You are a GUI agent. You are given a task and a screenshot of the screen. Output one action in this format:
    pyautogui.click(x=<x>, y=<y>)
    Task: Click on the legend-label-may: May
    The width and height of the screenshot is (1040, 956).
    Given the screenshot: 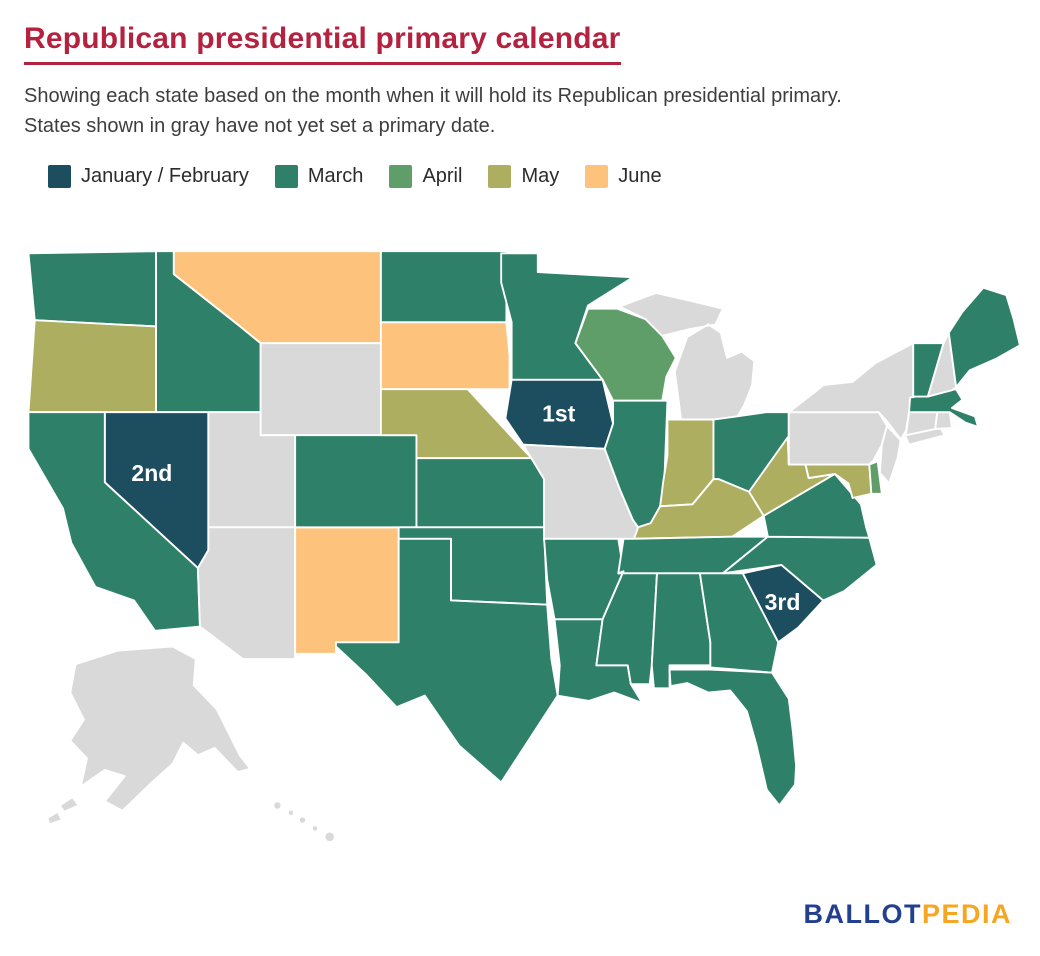 What is the action you would take?
    pyautogui.click(x=540, y=176)
    